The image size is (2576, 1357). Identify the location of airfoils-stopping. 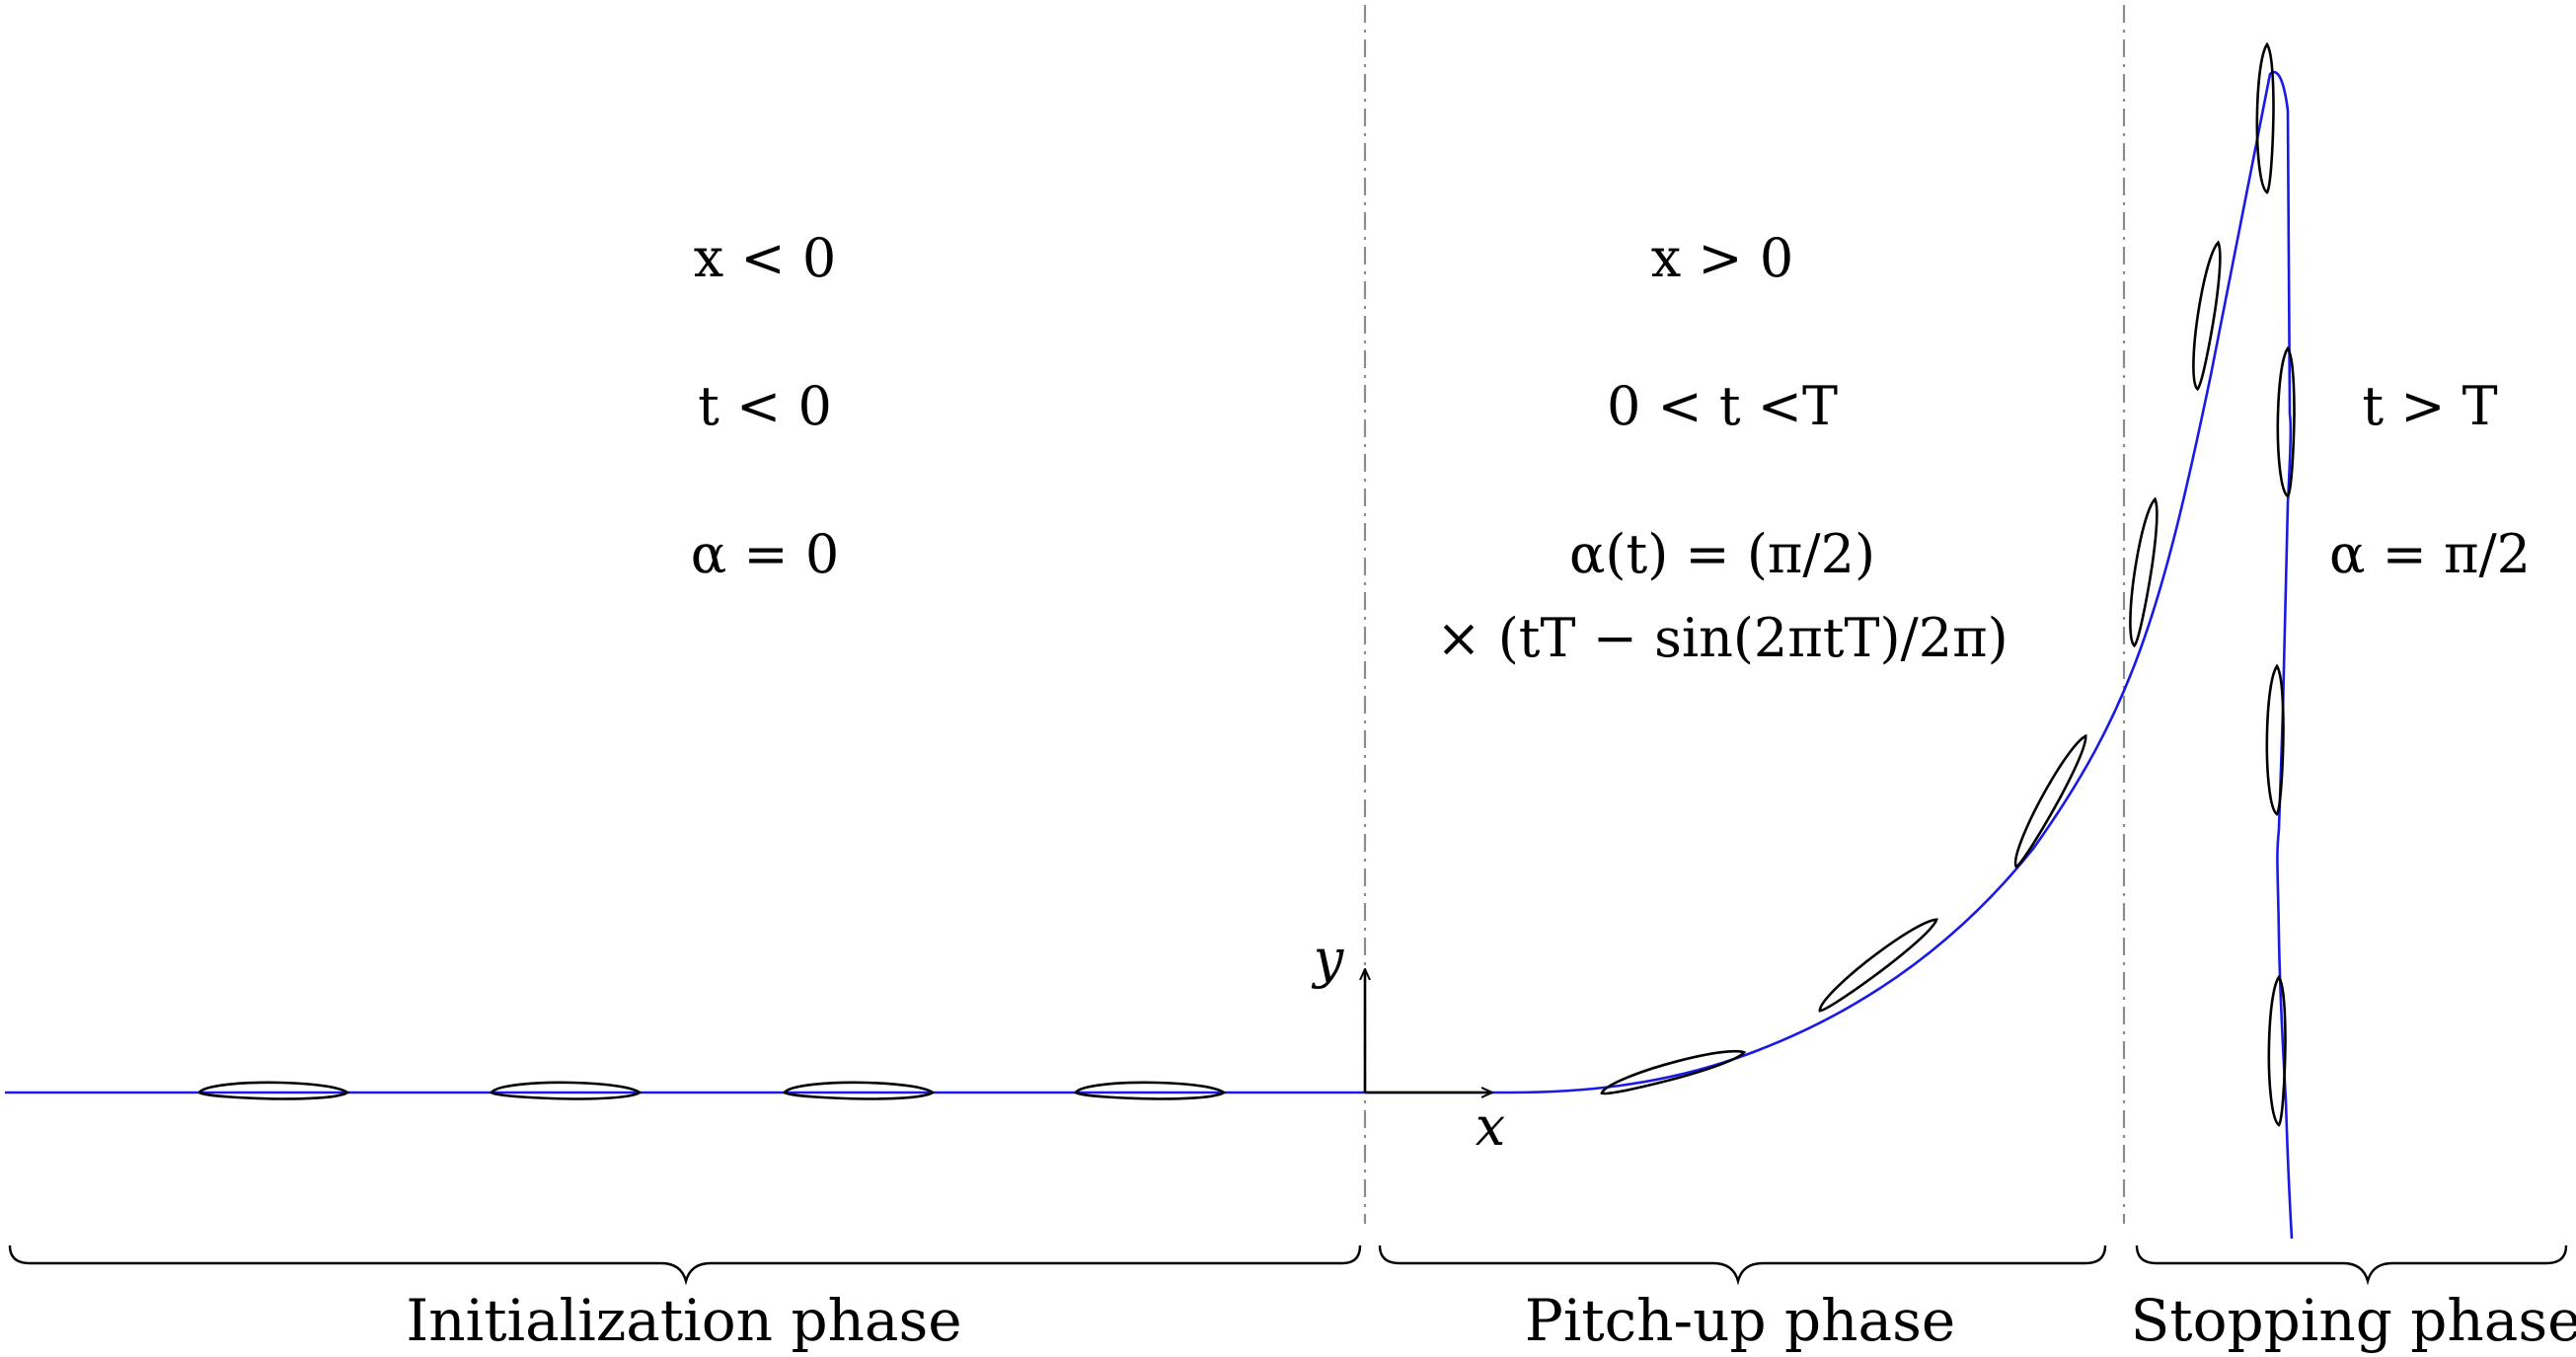
(2241, 584).